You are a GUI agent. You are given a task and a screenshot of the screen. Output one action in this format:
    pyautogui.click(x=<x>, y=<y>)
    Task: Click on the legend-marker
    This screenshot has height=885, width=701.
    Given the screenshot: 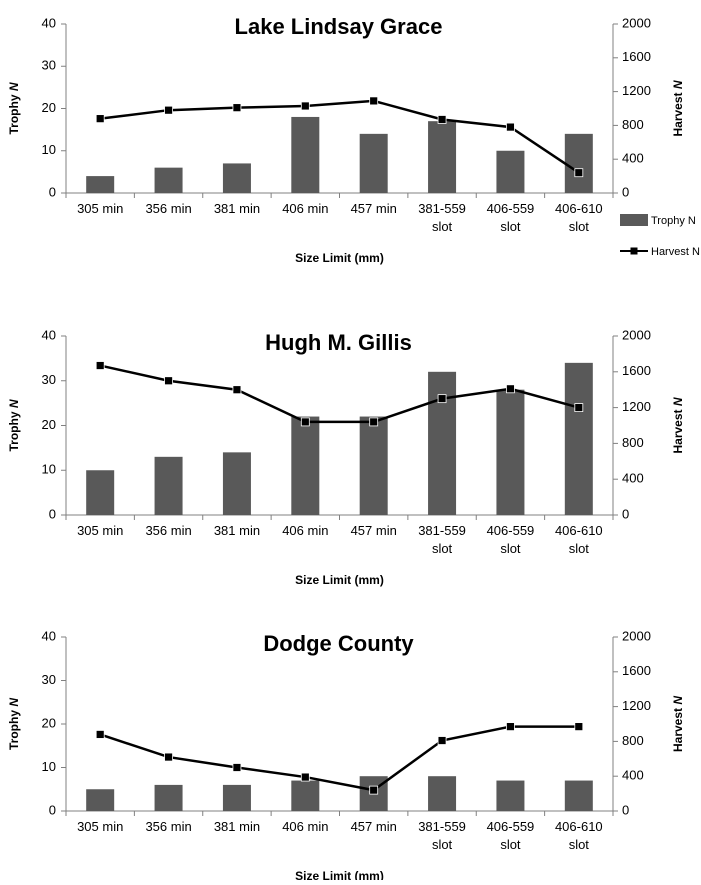 What is the action you would take?
    pyautogui.click(x=634, y=251)
    